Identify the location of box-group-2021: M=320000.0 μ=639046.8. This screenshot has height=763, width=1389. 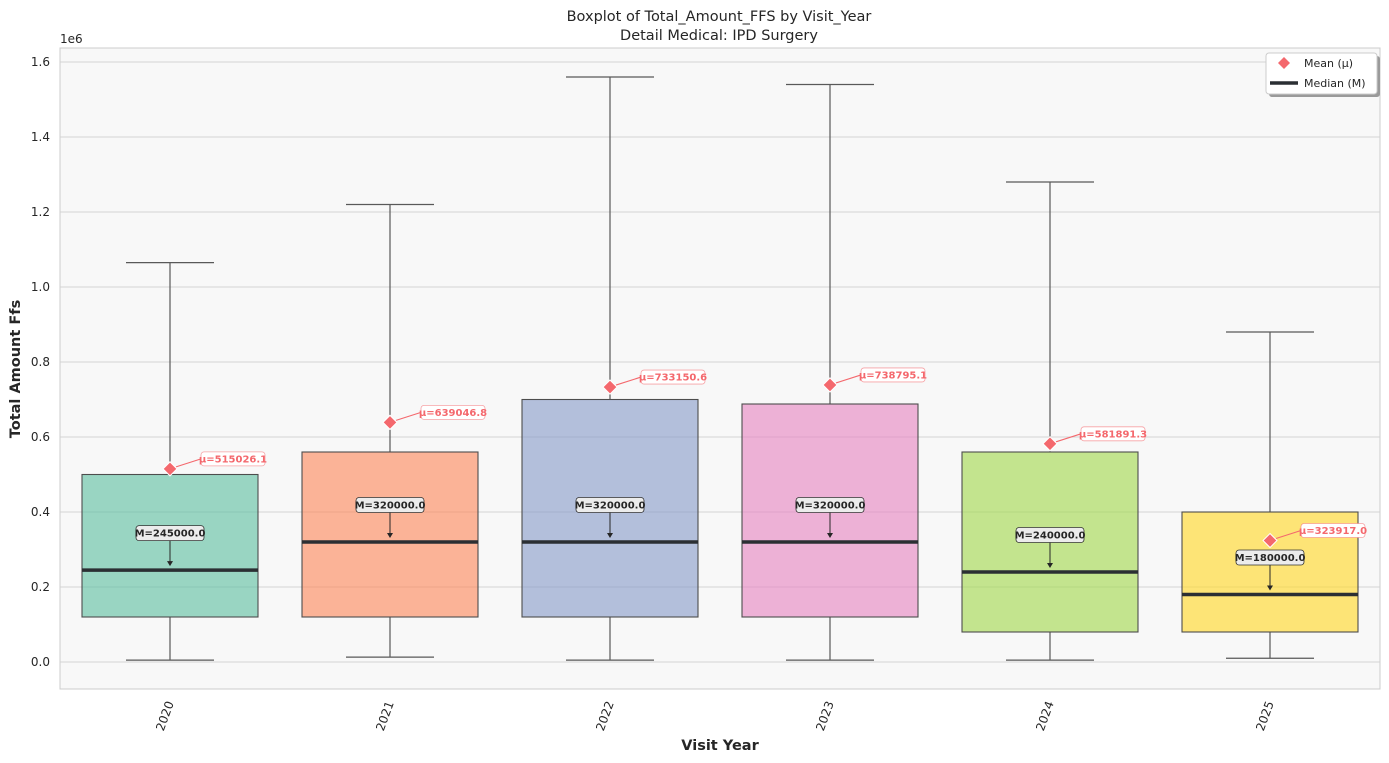
(394, 430).